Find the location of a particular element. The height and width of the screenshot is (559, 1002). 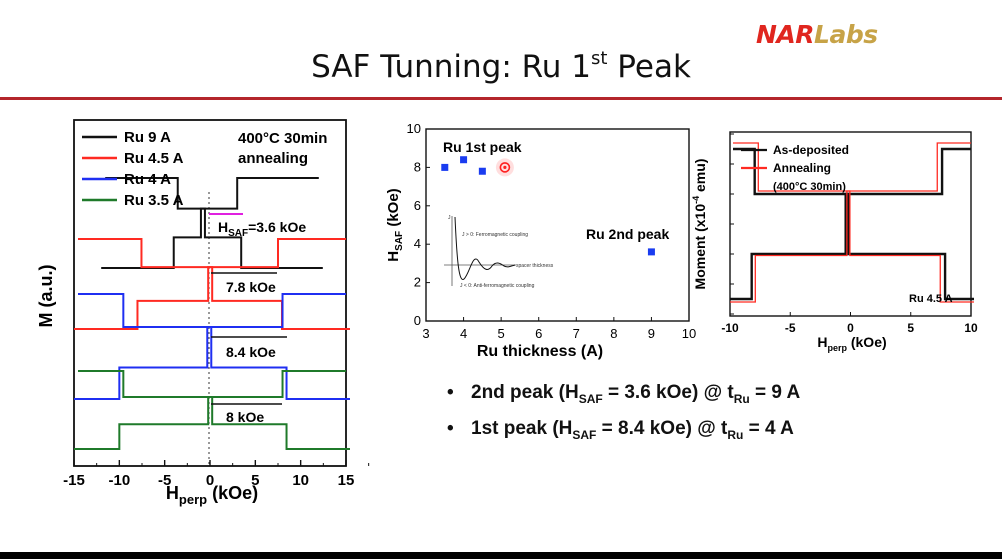

svg-text: J > 0: Ferromagnetic coupling is located at coordinates (495, 235).